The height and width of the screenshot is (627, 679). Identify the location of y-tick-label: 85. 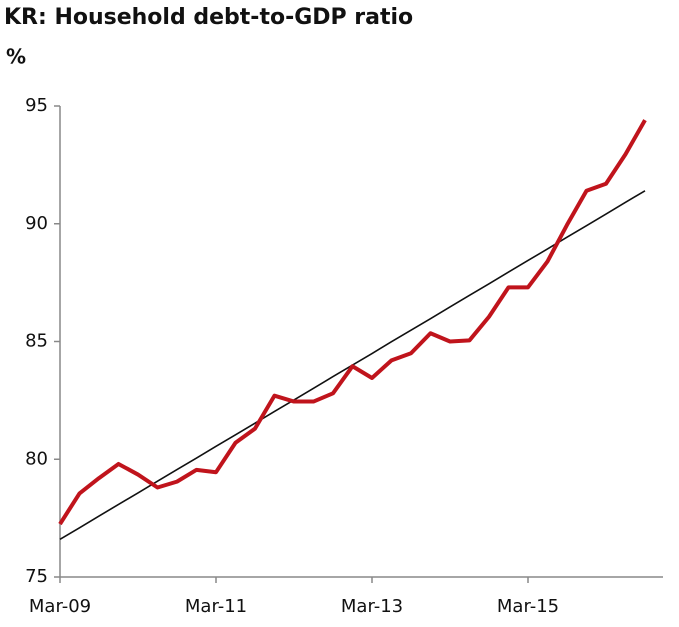
(36, 341).